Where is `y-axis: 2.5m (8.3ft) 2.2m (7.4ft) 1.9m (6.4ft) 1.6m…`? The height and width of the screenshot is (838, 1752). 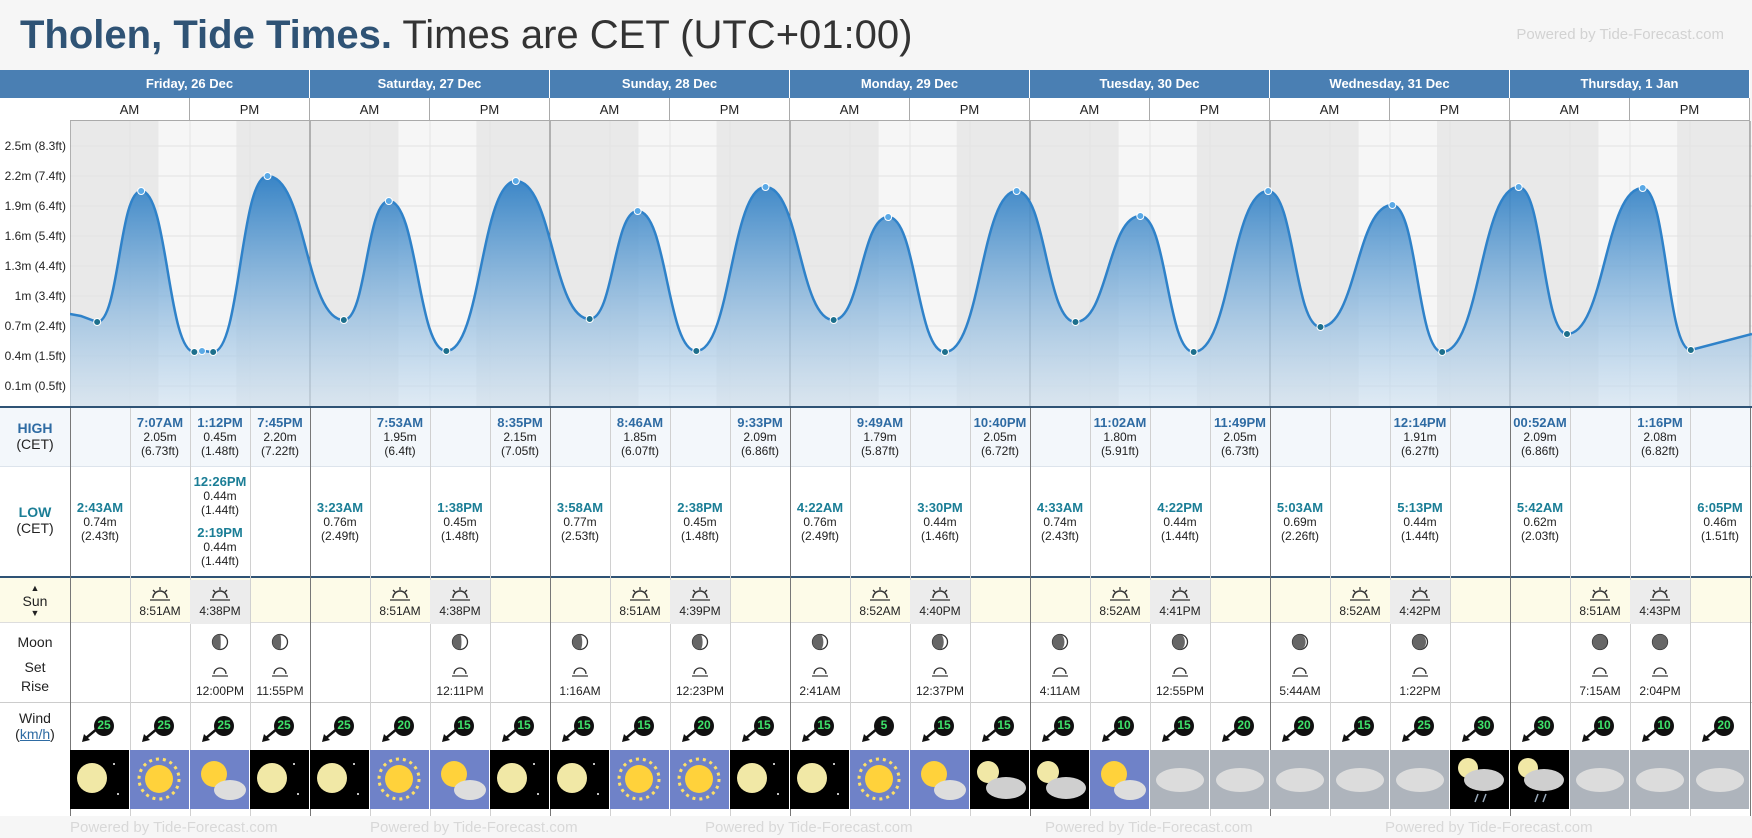 y-axis: 2.5m (8.3ft) 2.2m (7.4ft) 1.9m (6.4ft) 1.6m… is located at coordinates (35, 252).